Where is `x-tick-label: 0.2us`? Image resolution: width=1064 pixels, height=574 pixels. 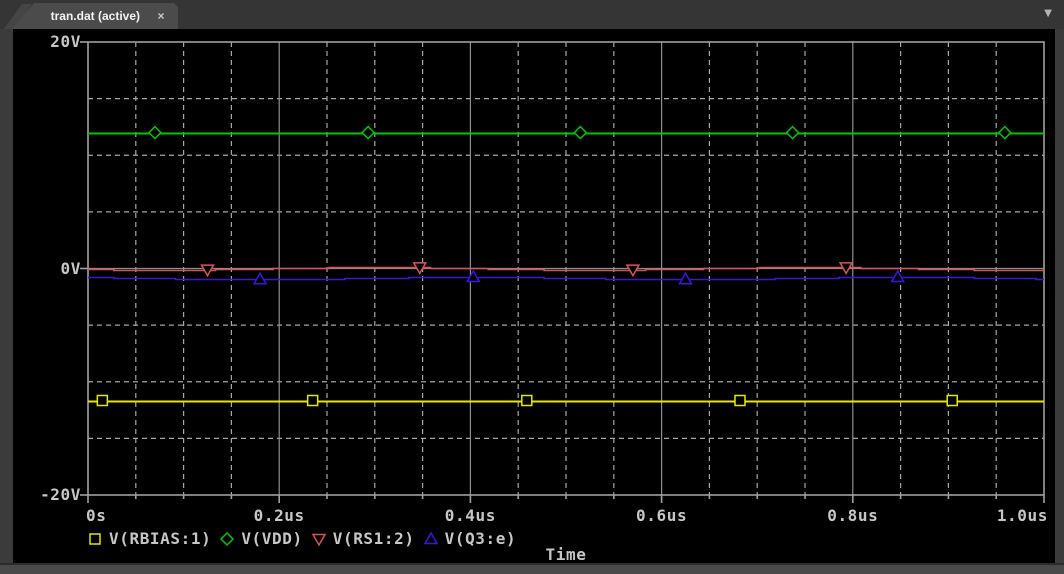 x-tick-label: 0.2us is located at coordinates (279, 515).